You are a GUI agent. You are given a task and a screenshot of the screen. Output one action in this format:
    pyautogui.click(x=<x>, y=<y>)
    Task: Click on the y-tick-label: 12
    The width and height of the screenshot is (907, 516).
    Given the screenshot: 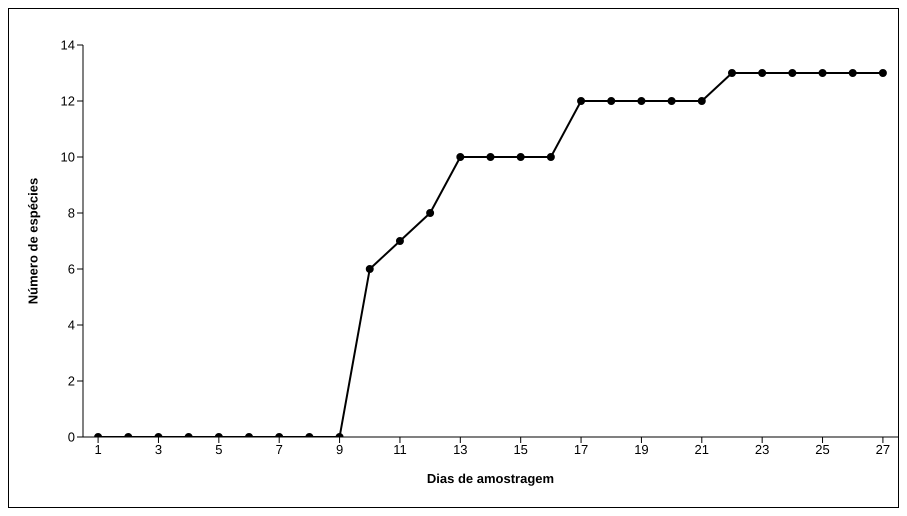 What is the action you would take?
    pyautogui.click(x=67, y=101)
    